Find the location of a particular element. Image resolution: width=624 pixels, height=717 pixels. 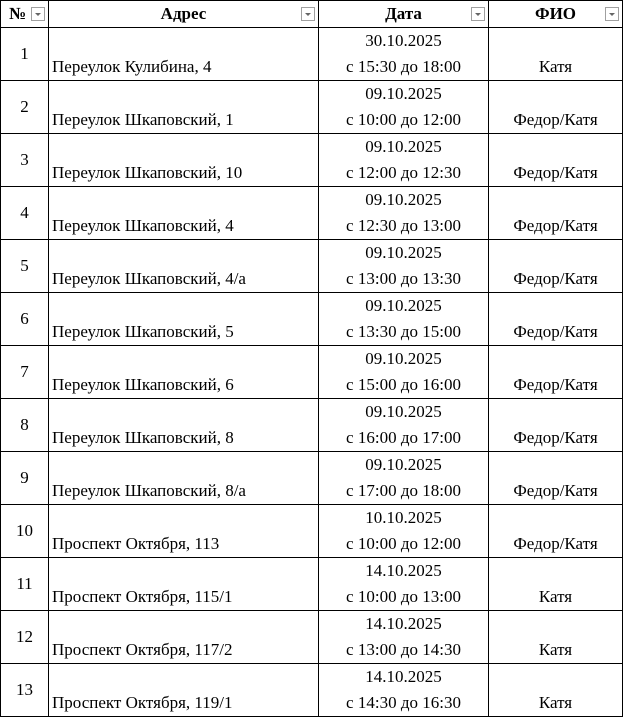

cell-address: Переулок Шкаповский, 1 is located at coordinates (183, 107).